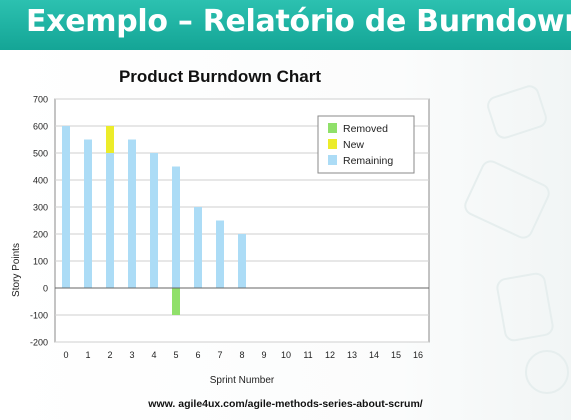  I want to click on x-tick-label: 5, so click(175, 355).